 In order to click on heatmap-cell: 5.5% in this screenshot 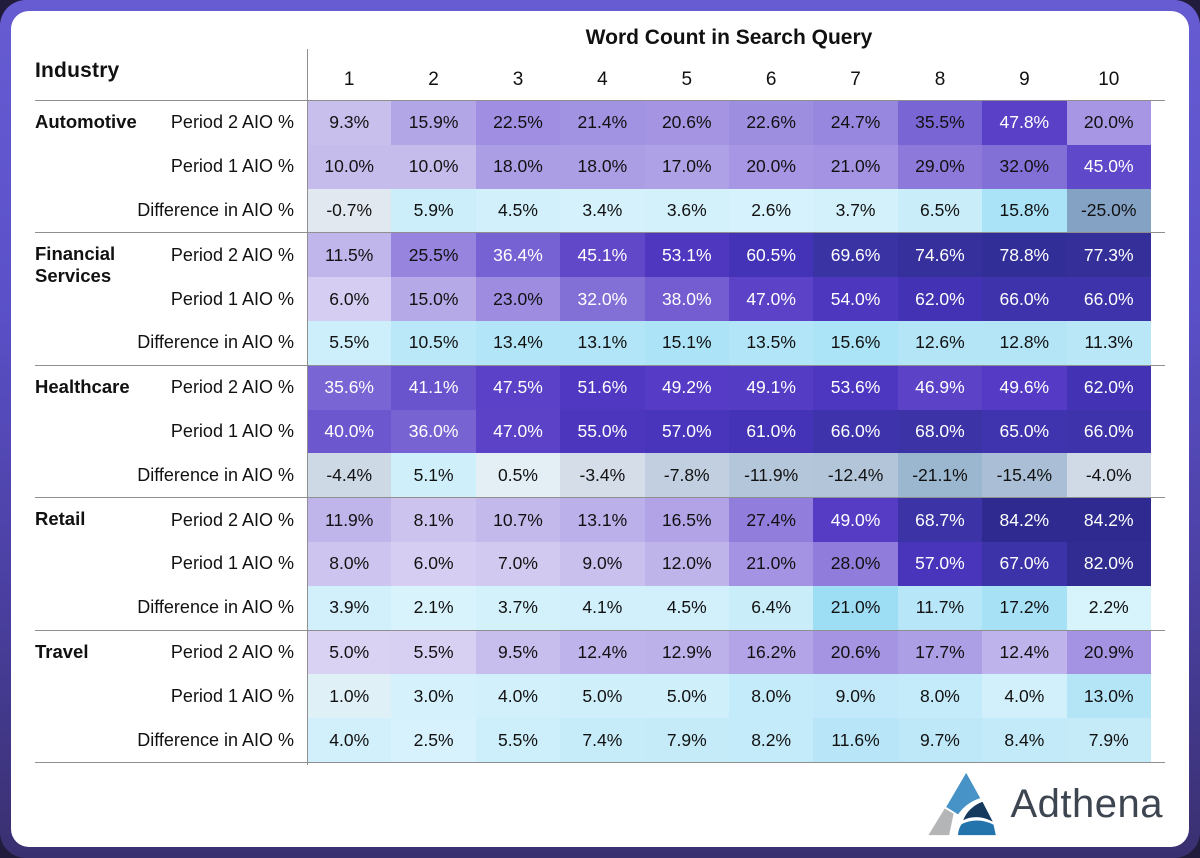, I will do `click(349, 342)`.